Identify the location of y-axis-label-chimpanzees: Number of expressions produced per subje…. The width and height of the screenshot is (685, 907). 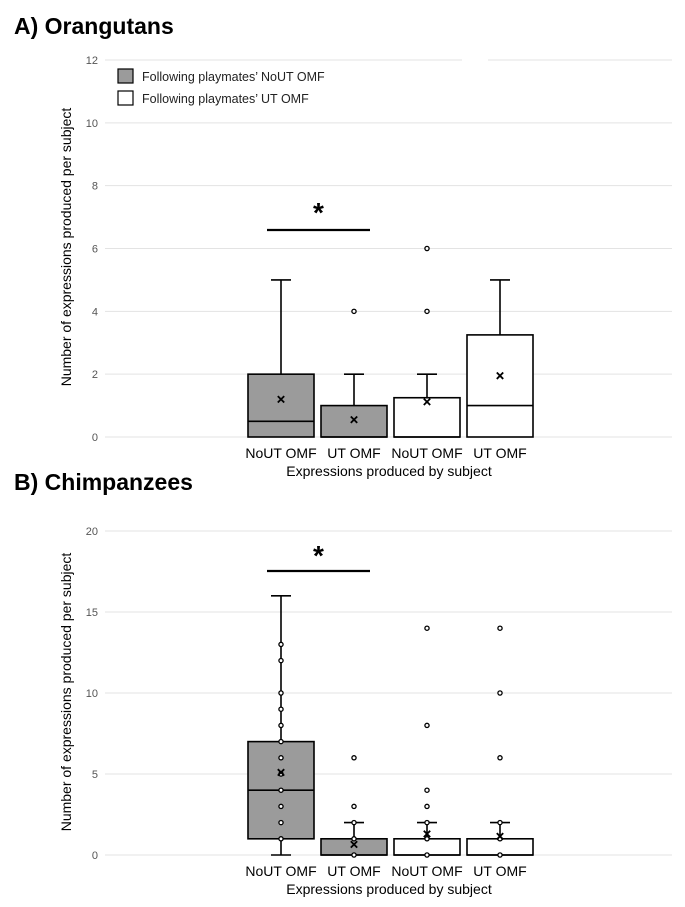
(66, 692).